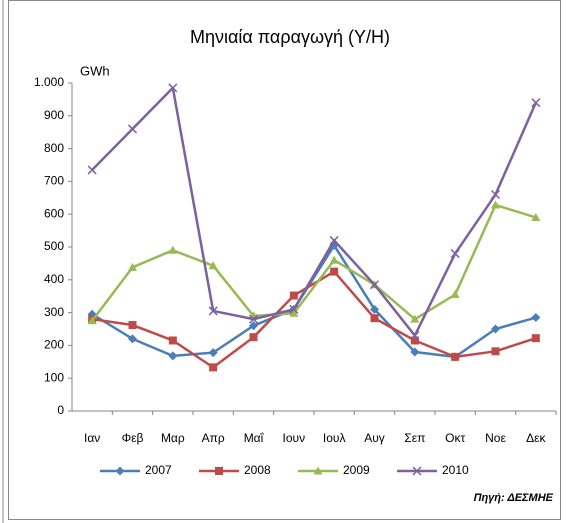  I want to click on x-tick-label: Νοε, so click(495, 438).